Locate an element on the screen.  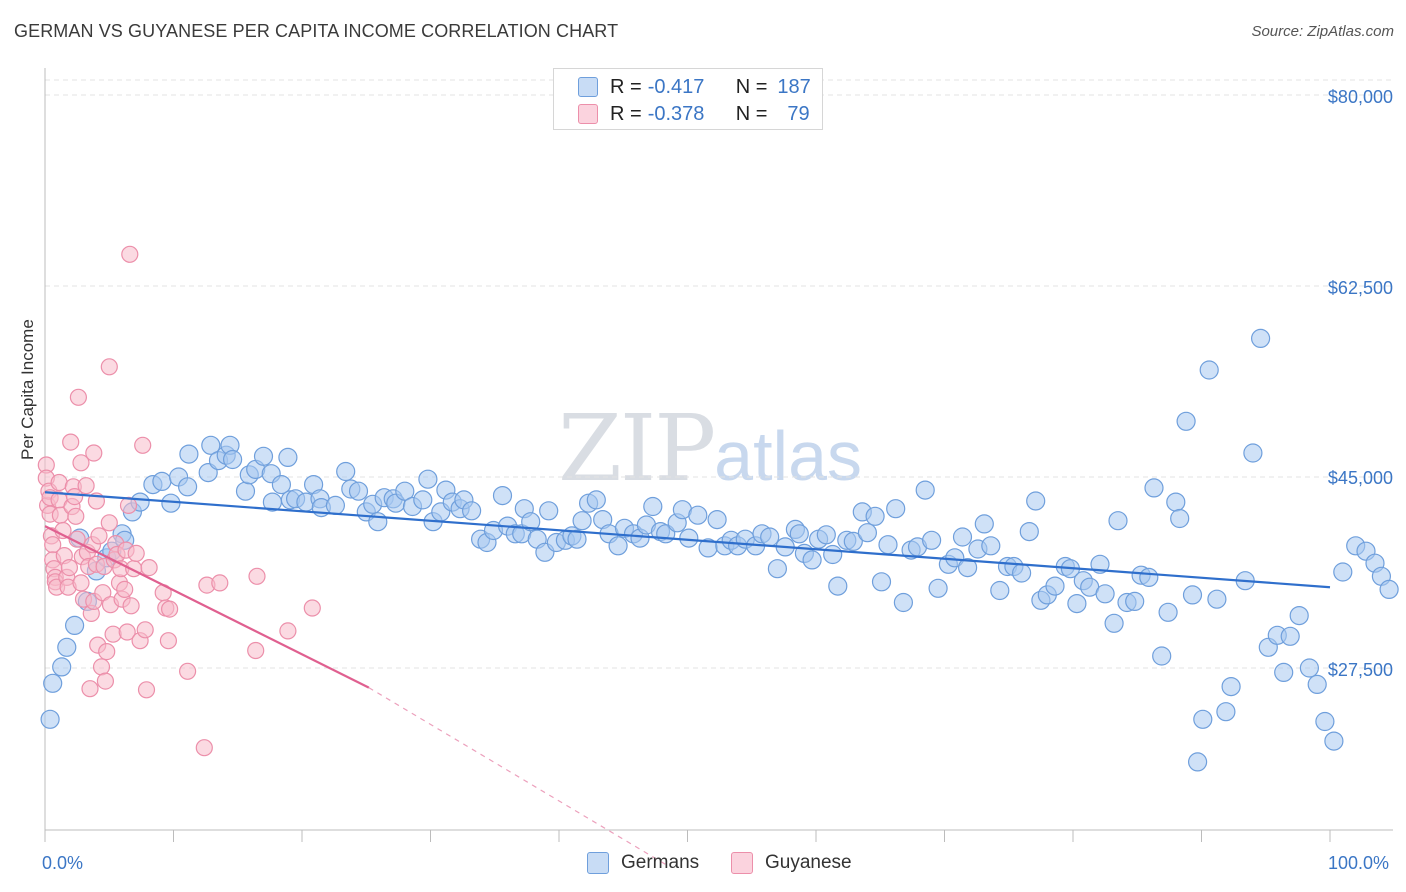
legend-item-guyanese: Guyanese is located at coordinates (791, 863).